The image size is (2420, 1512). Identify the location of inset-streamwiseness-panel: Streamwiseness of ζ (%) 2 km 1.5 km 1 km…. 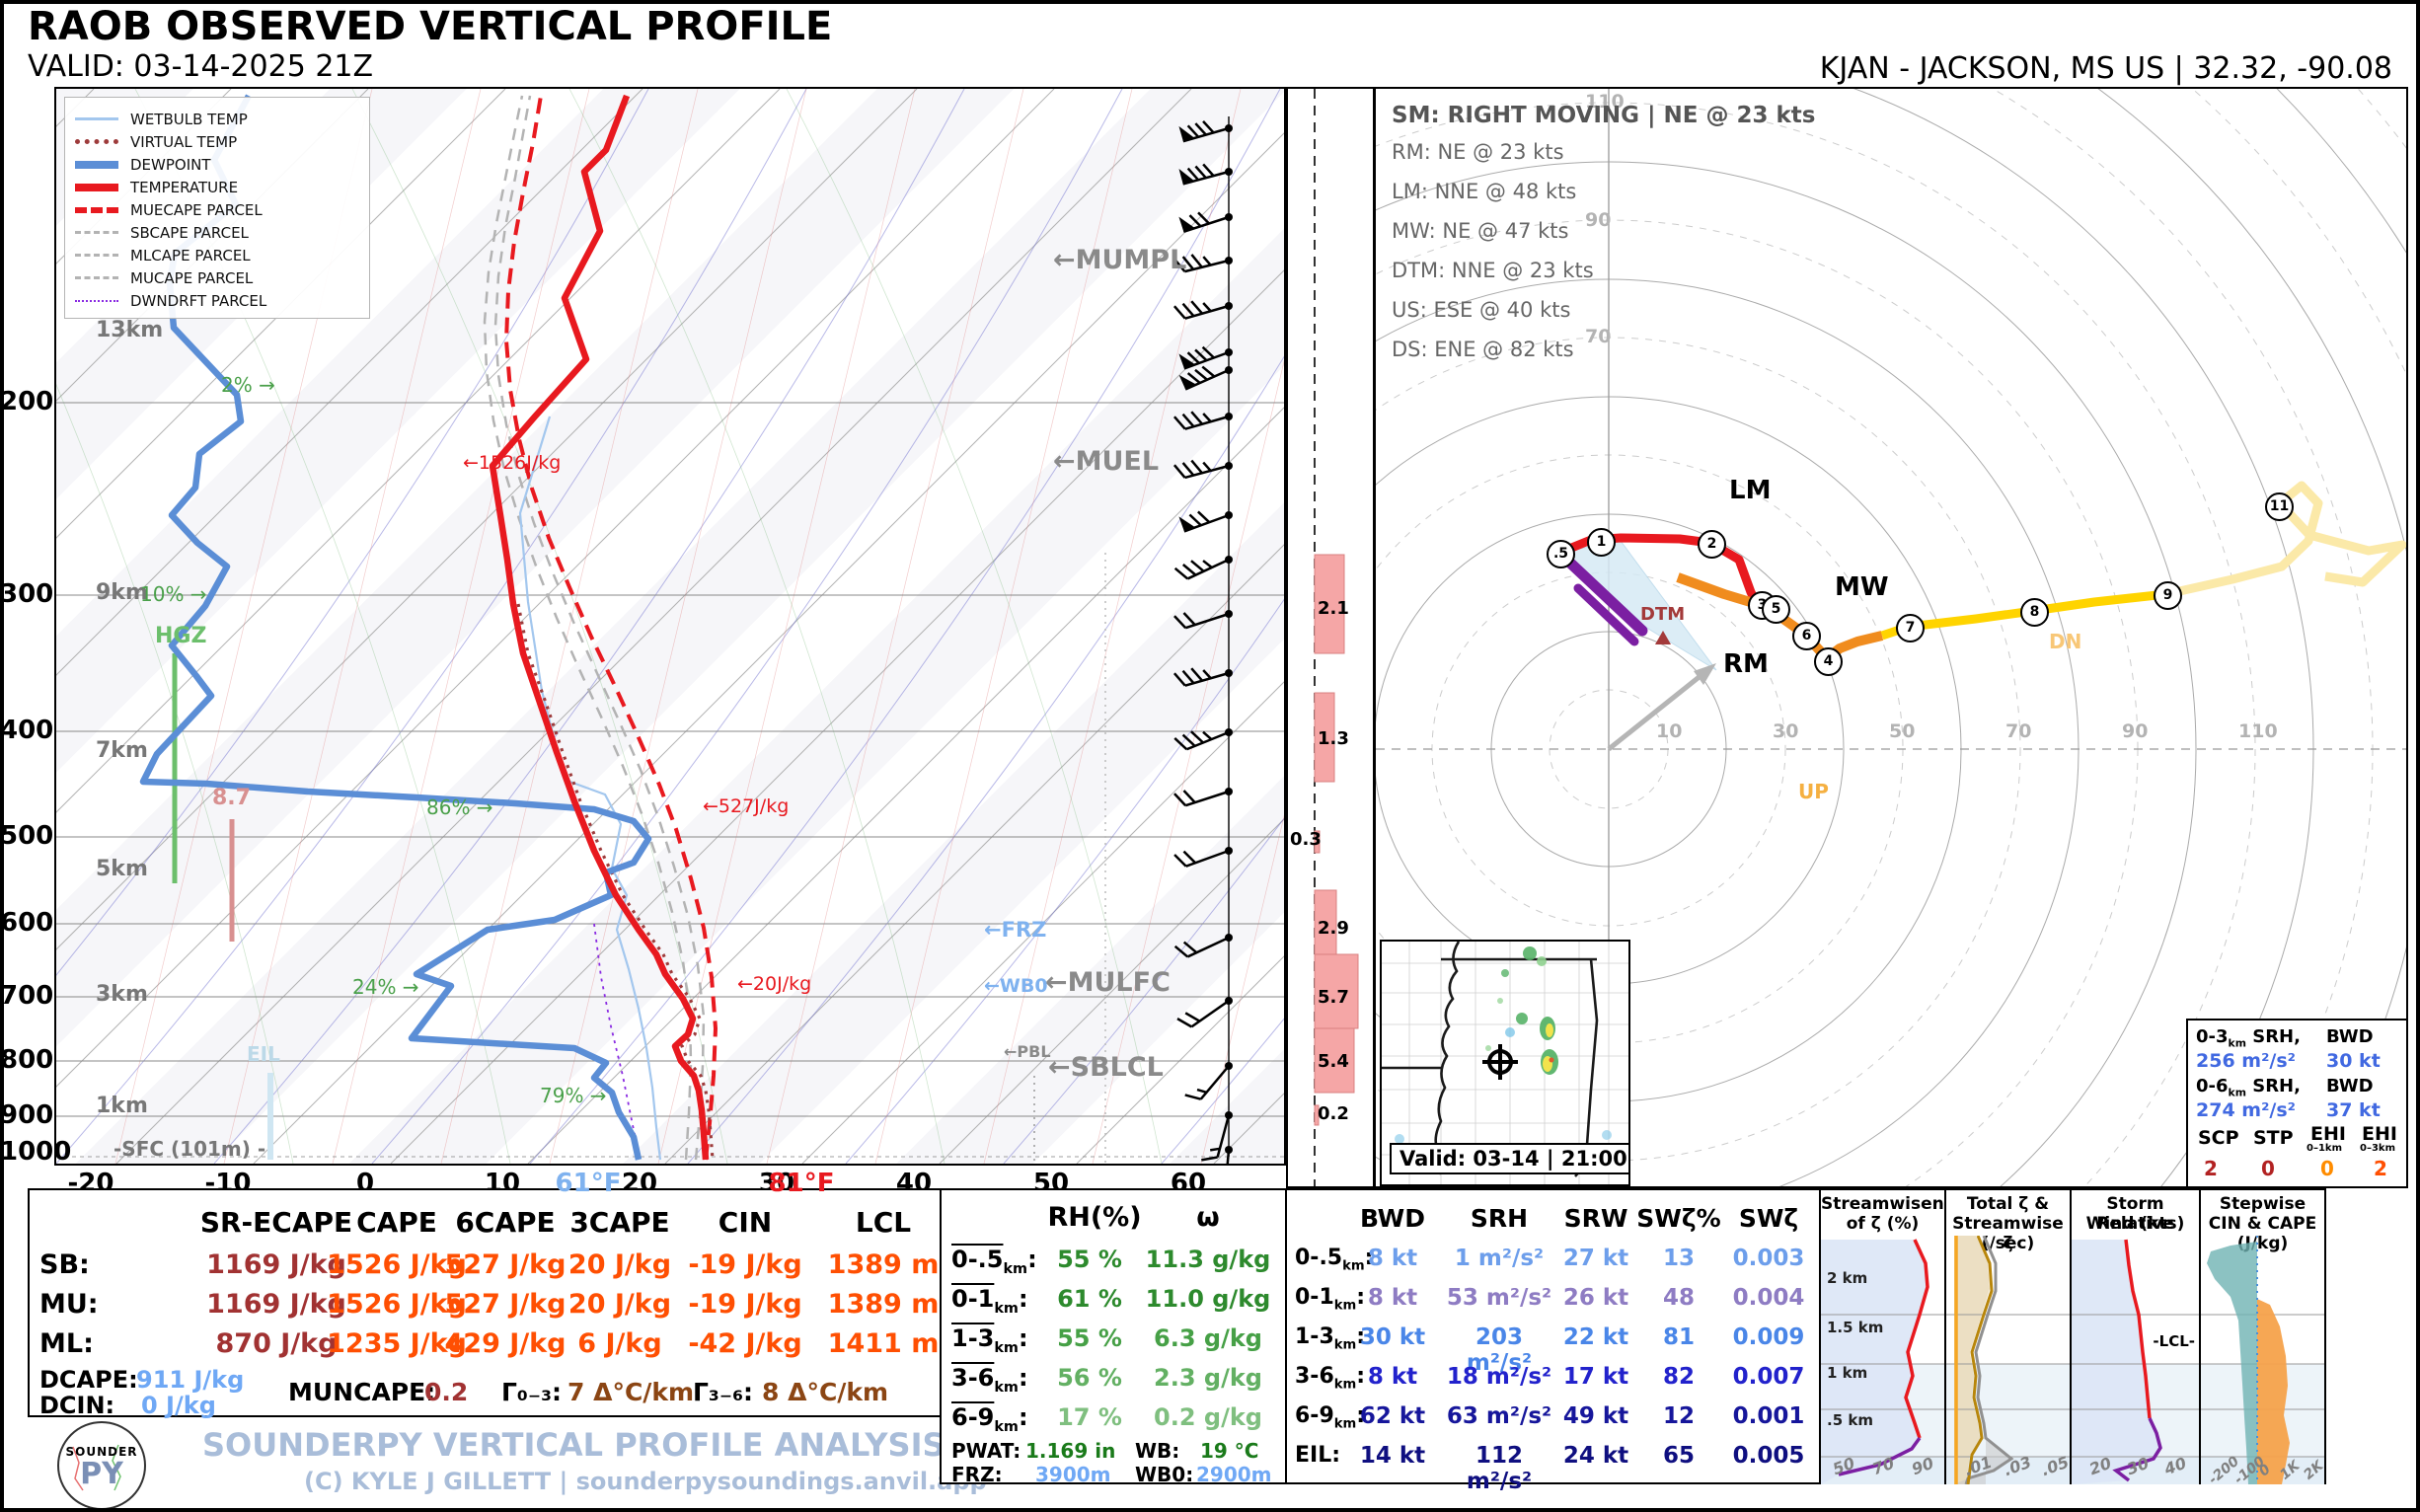
(1897, 1336).